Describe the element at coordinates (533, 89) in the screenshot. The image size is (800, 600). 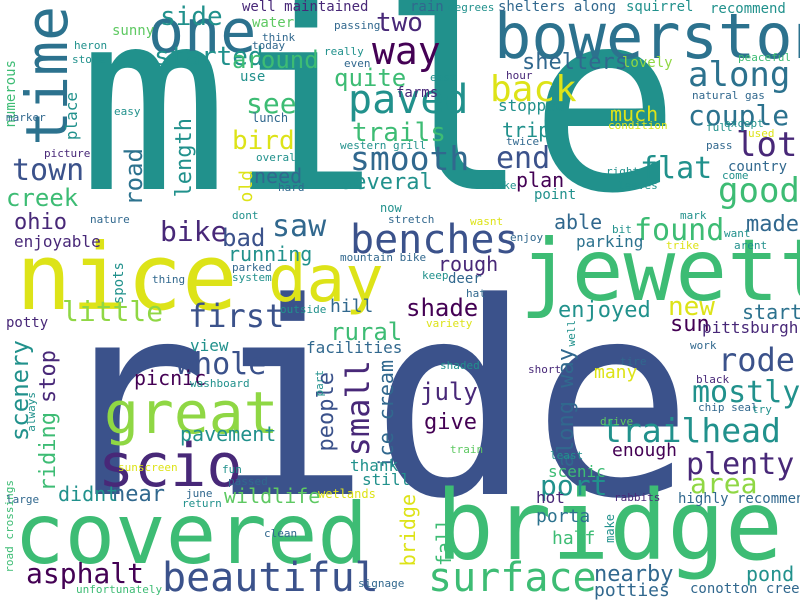
I see `word-back: back` at that location.